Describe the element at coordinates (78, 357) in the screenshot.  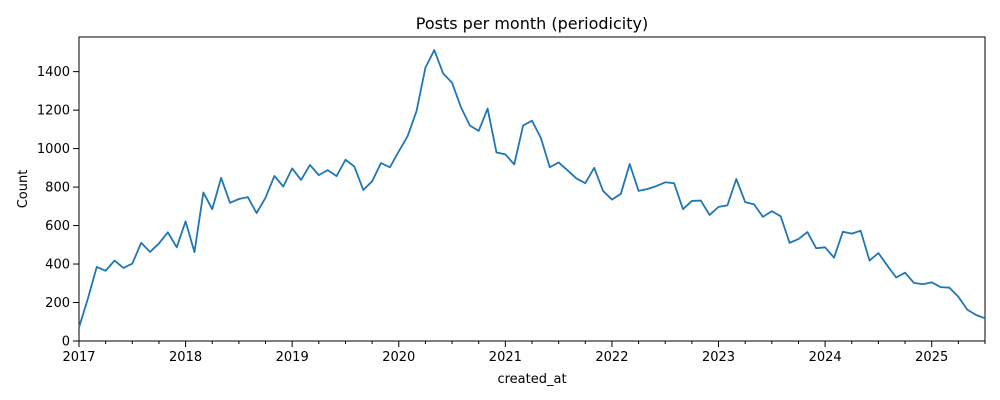
I see `x-tick-label: 2017` at that location.